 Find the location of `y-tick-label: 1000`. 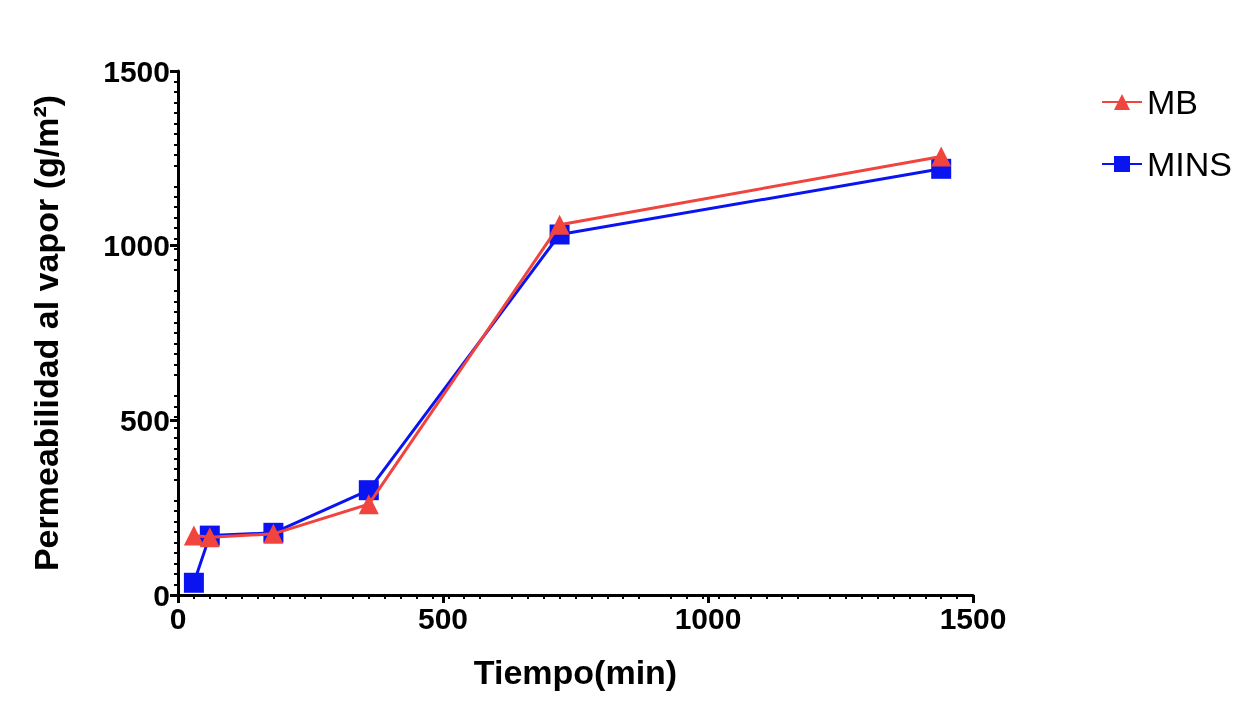

y-tick-label: 1000 is located at coordinates (136, 246).